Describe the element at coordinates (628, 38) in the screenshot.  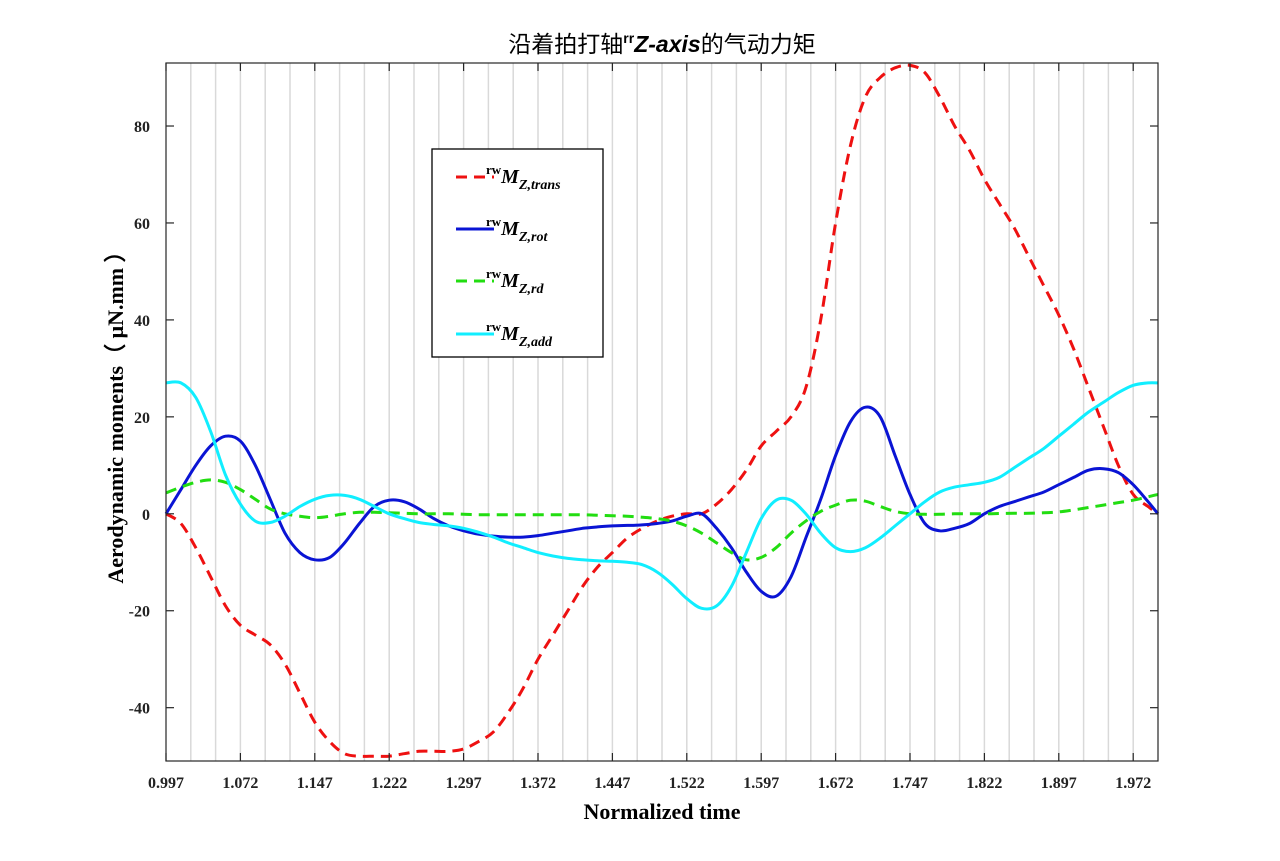
I see `title-superscript: rr` at that location.